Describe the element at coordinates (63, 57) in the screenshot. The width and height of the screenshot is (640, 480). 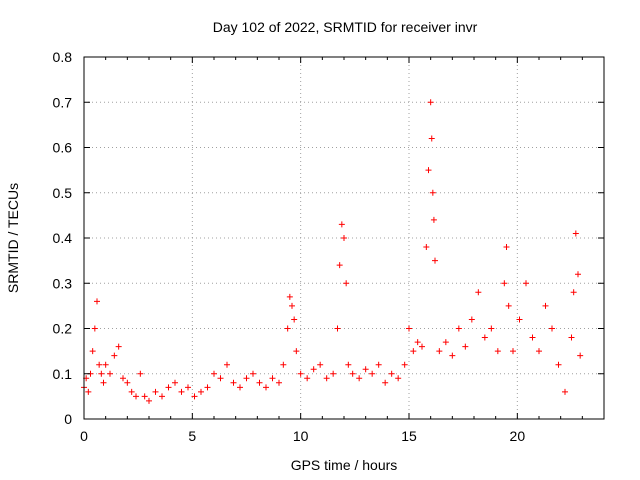
I see `y-tick-label: 0.8` at that location.